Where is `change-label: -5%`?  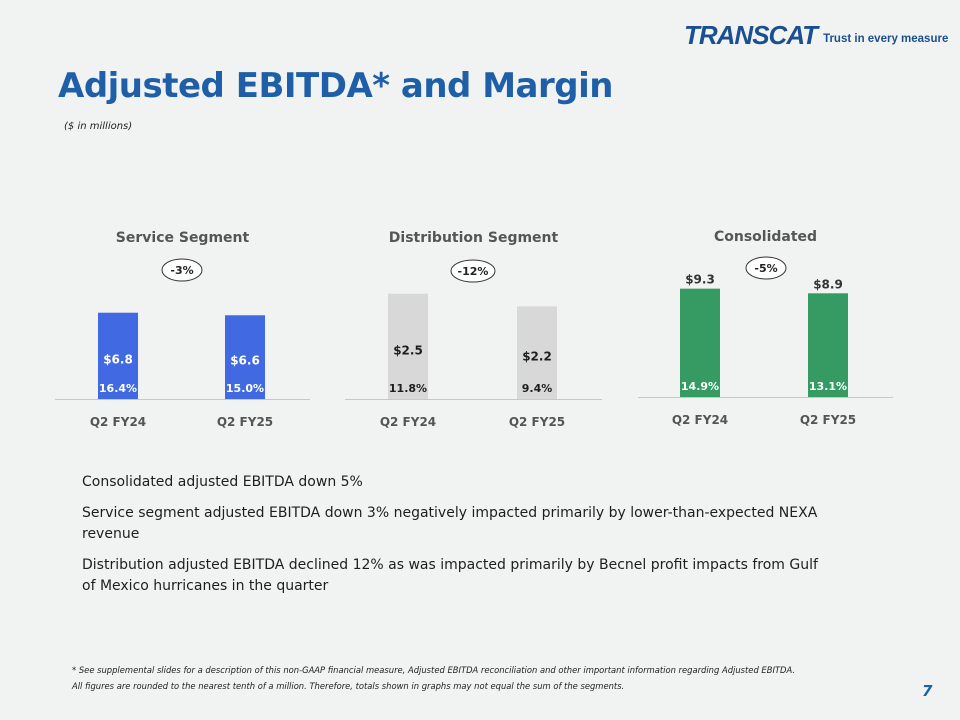
change-label: -5% is located at coordinates (765, 268).